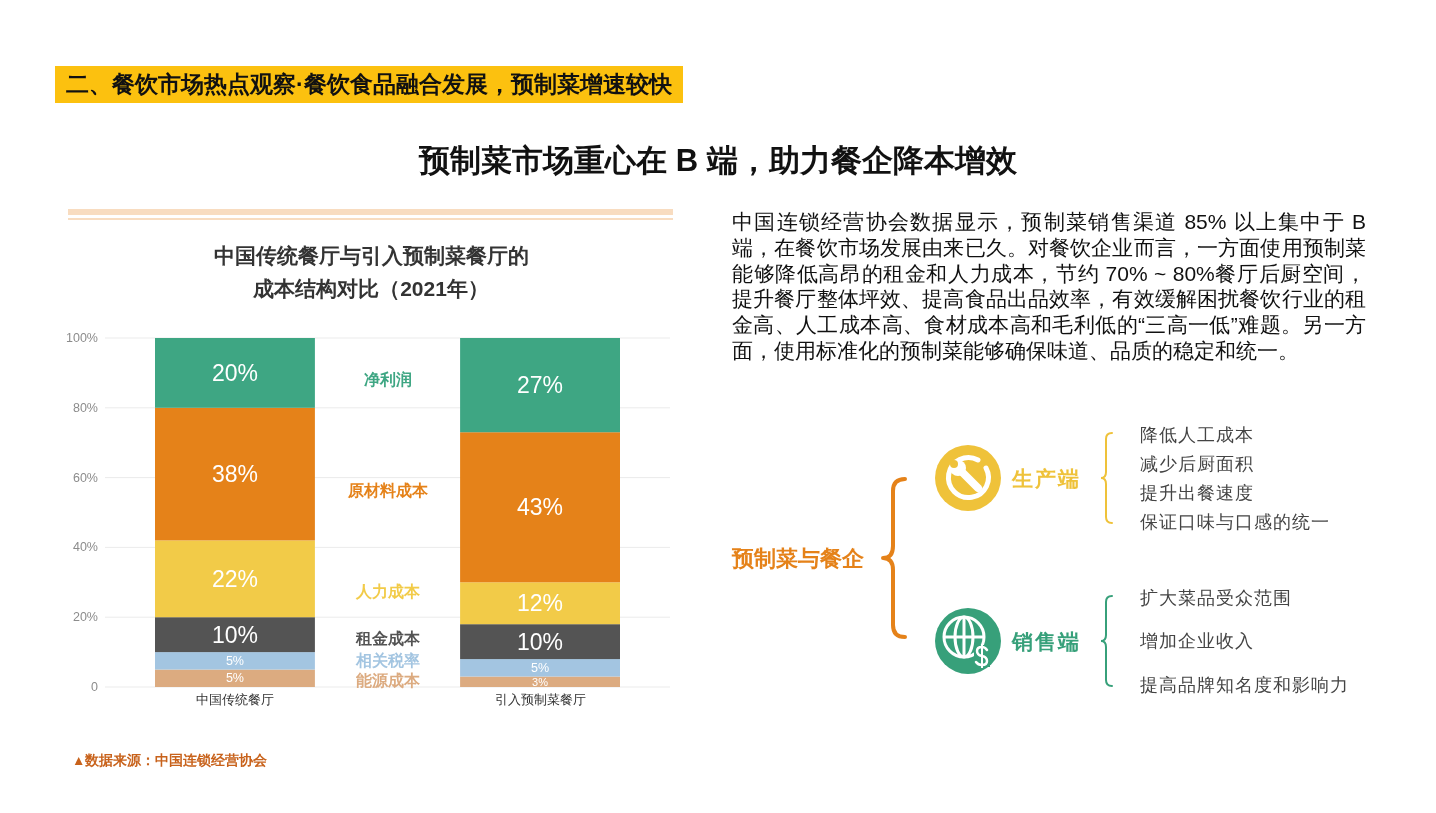  I want to click on y-tick-label: 80%, so click(85, 407).